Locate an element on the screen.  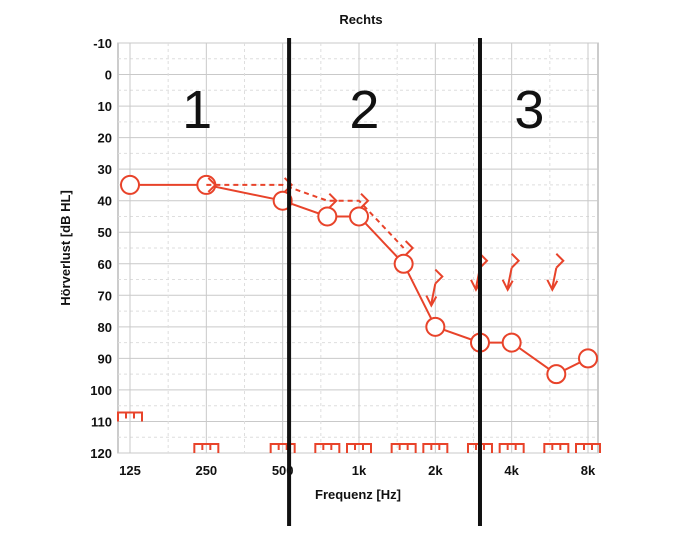
x-axis-ticks: 125 250 500 1k 2k 4k 8k is located at coordinates (357, 470).